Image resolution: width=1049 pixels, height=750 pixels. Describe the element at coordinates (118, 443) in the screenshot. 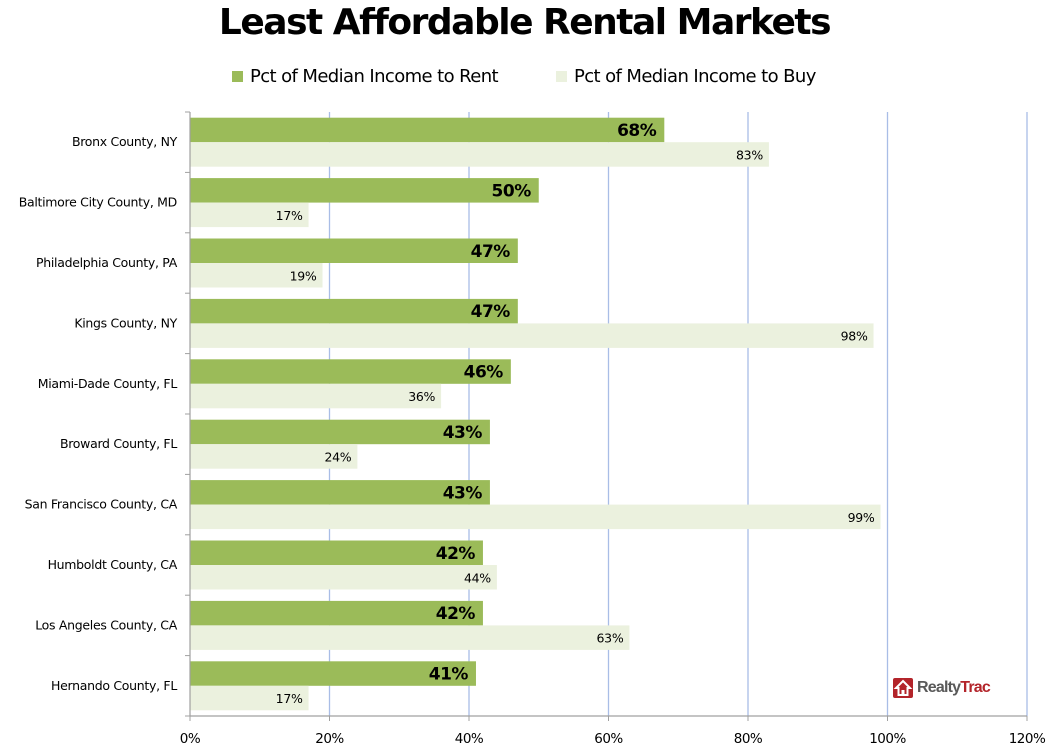

I see `category-label: Broward County, FL` at that location.